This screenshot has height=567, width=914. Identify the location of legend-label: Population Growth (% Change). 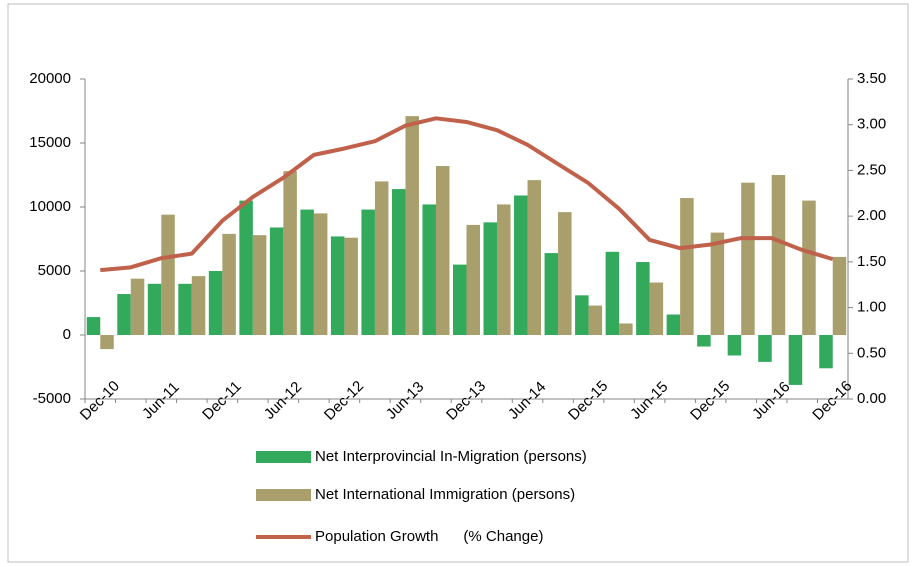
(429, 536).